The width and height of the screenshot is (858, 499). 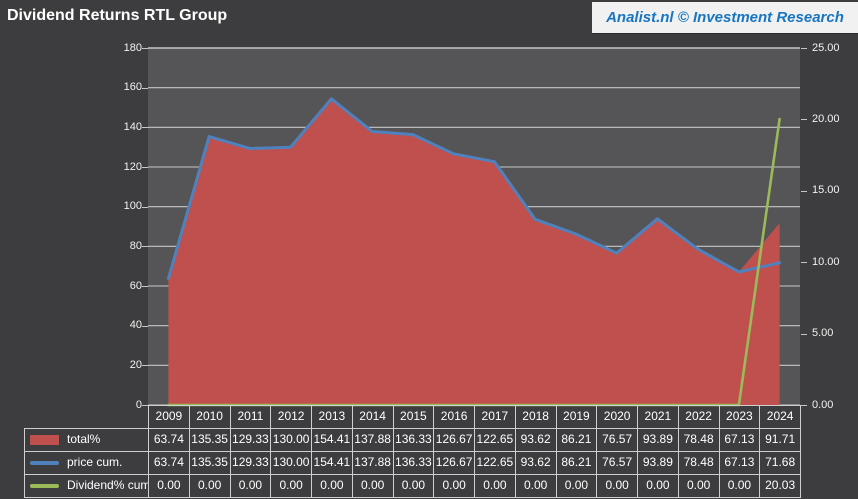 I want to click on right-axis-tick-label: 0.00, so click(x=823, y=404).